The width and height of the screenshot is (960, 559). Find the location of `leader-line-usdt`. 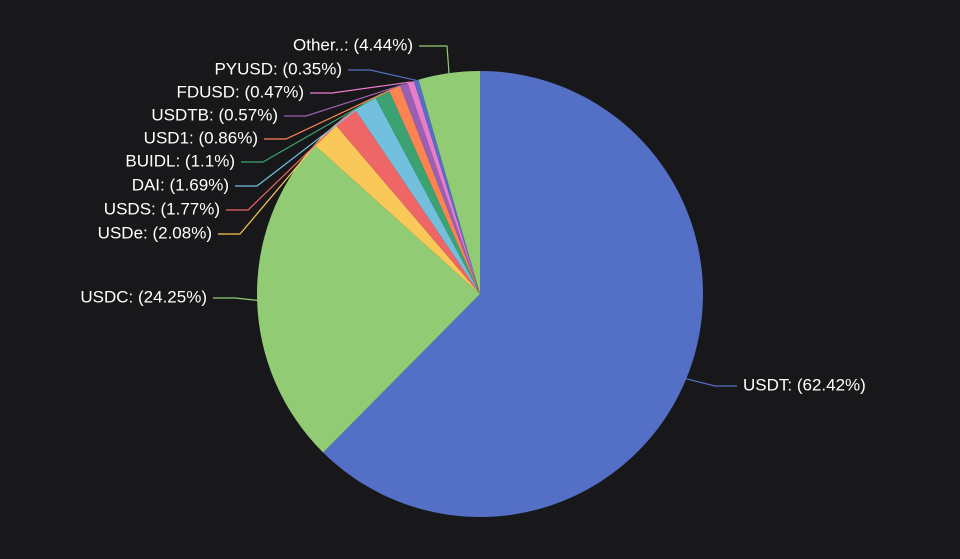

leader-line-usdt is located at coordinates (711, 382).